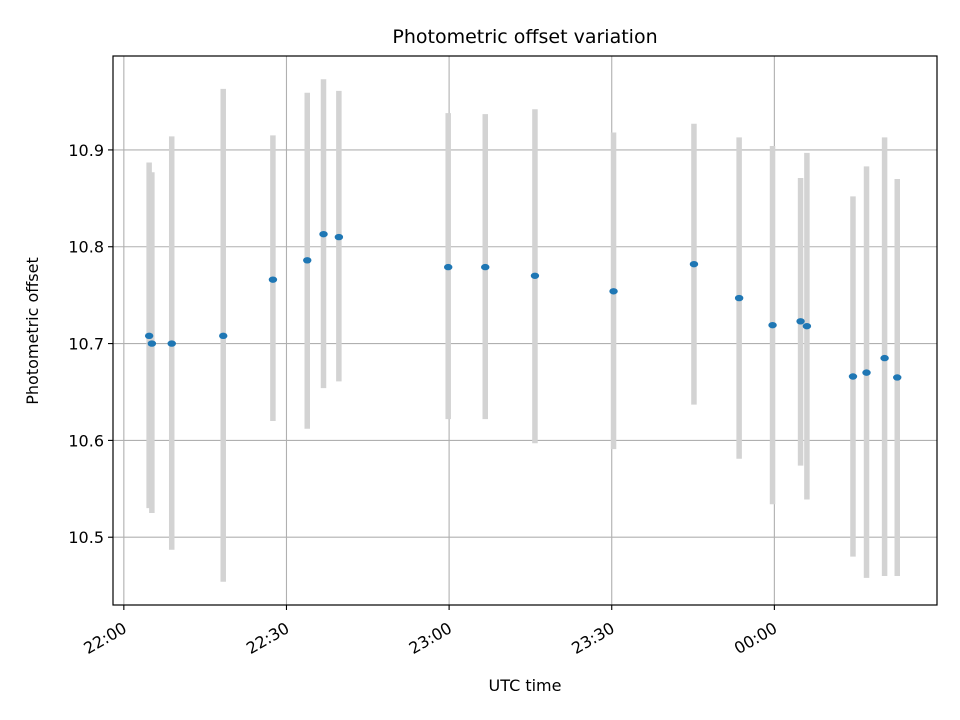  I want to click on y-tick-label: 10.9, so click(86, 150).